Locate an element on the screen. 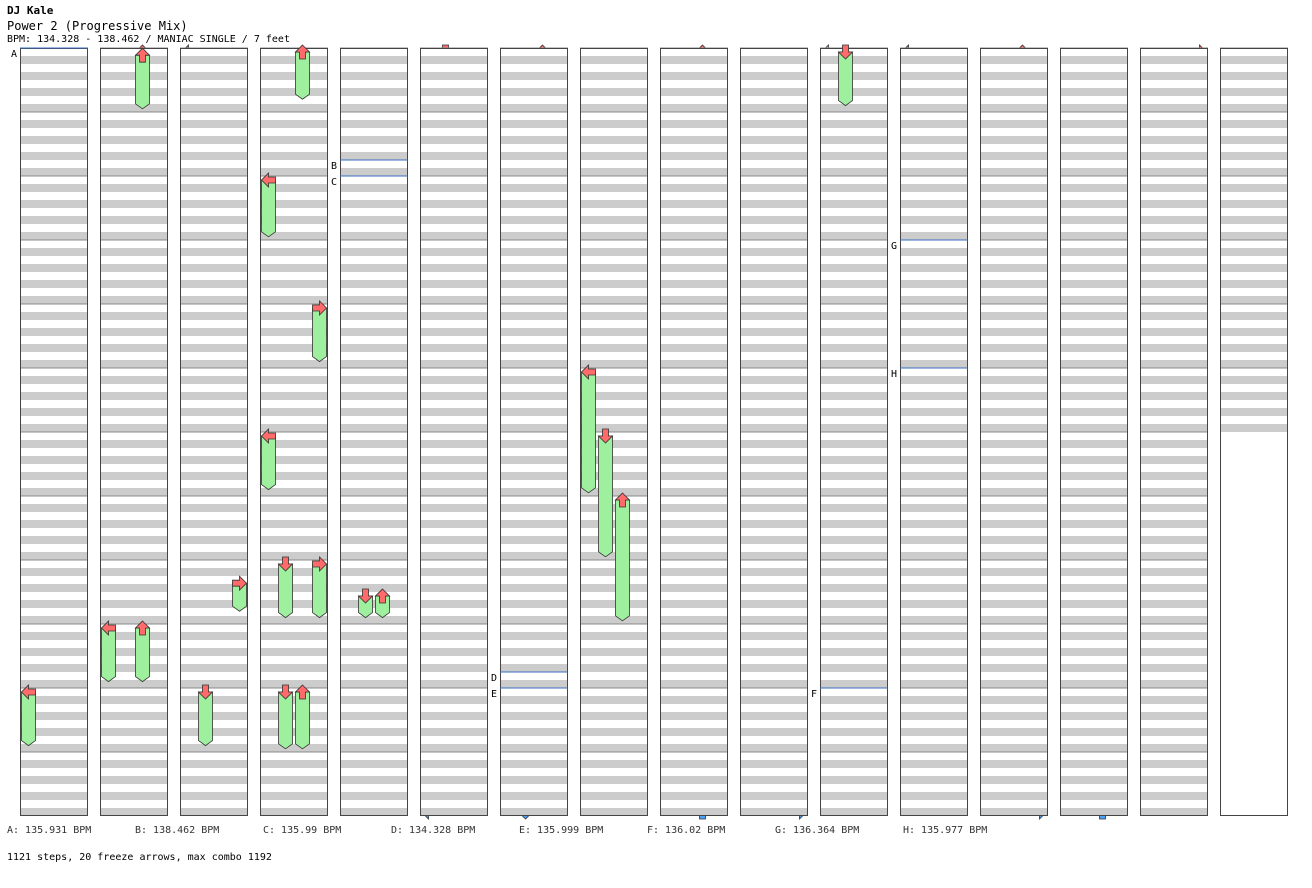  bpm-change-label: B is located at coordinates (334, 166).